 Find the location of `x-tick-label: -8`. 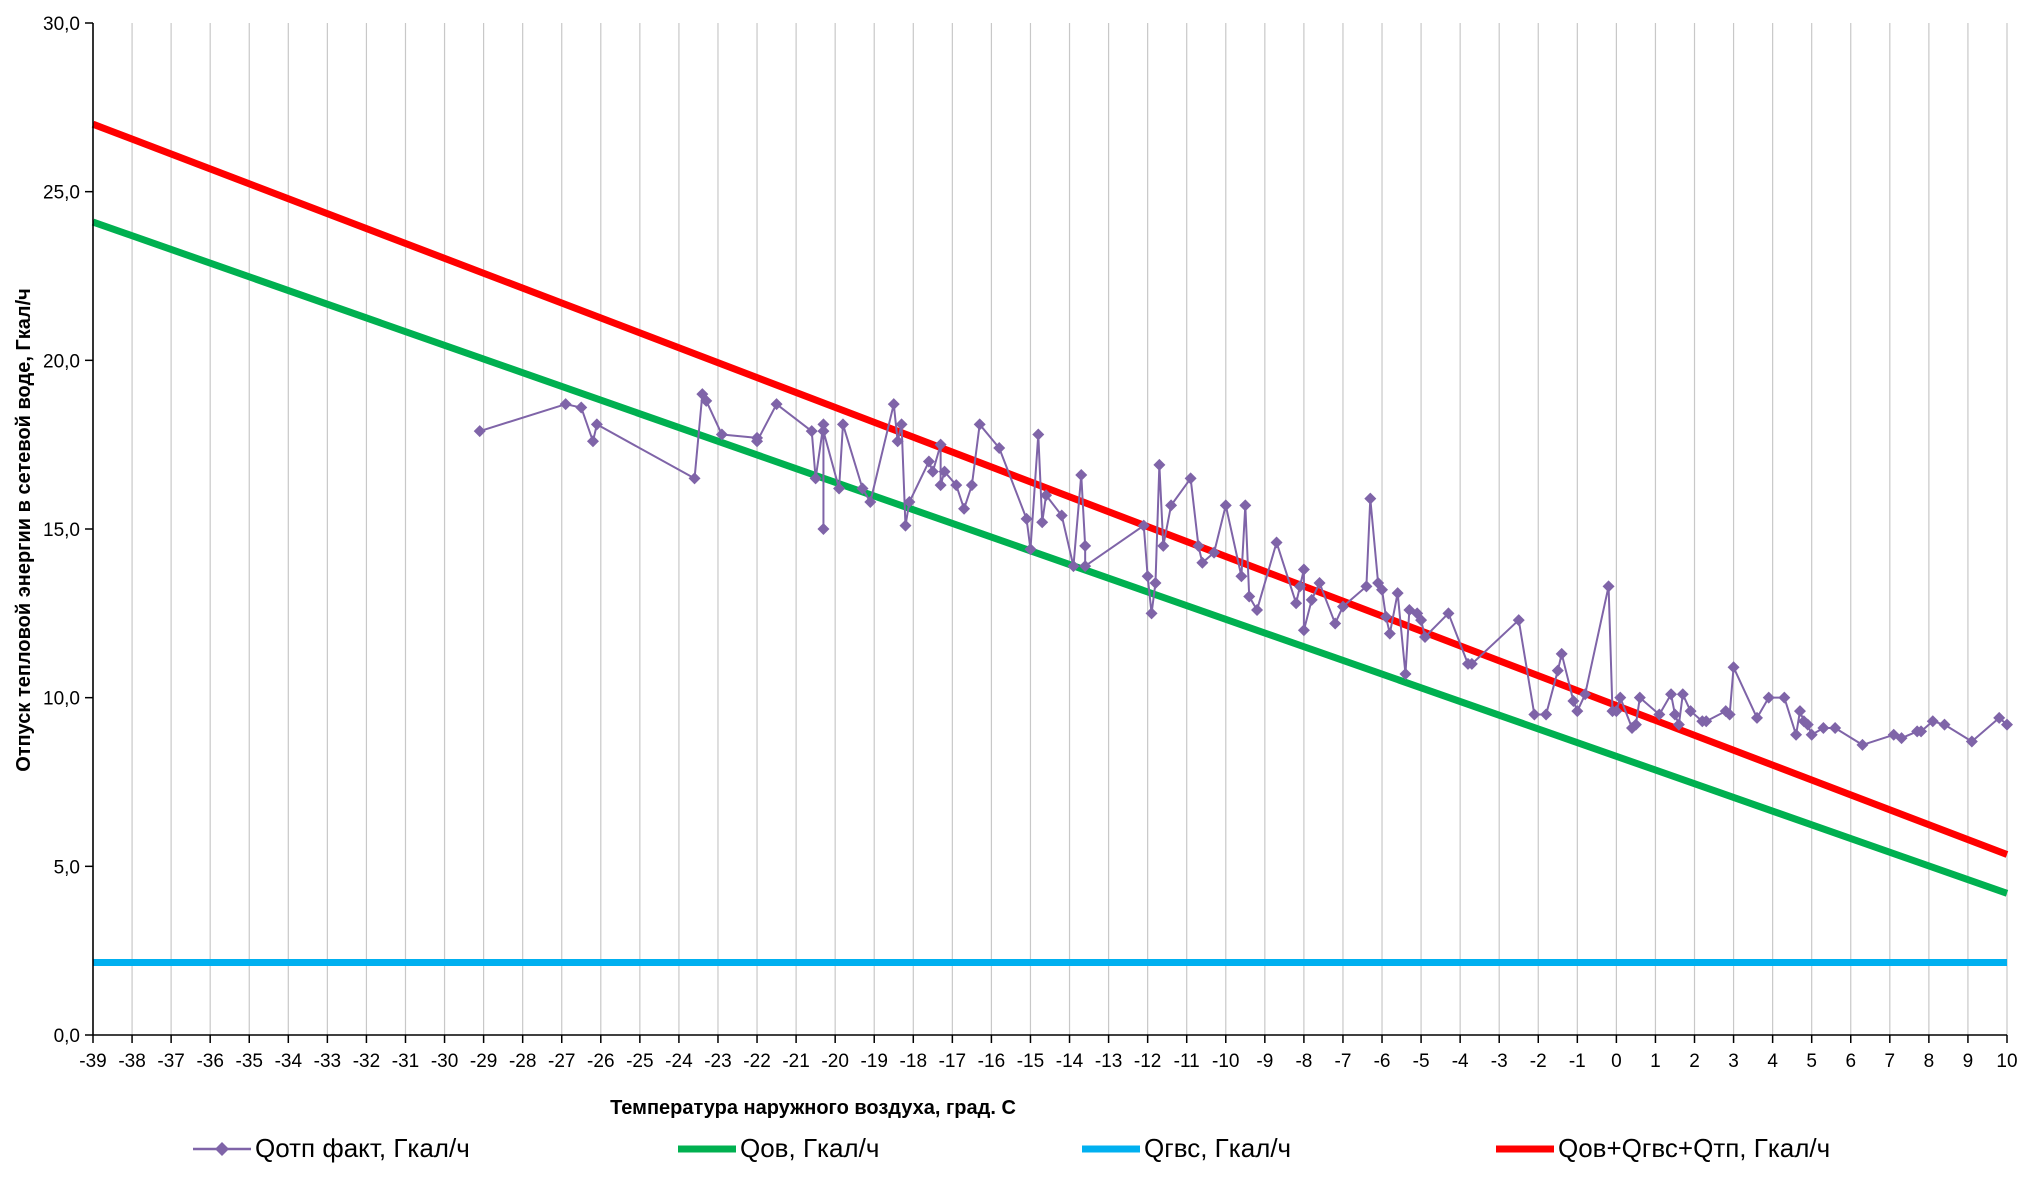

x-tick-label: -8 is located at coordinates (1303, 1061).